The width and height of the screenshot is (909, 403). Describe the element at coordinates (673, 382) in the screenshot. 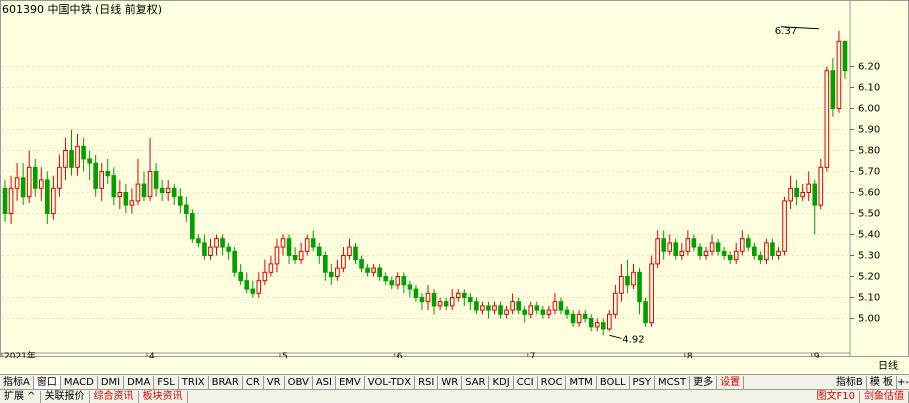

I see `indicator-tab: MCST` at that location.